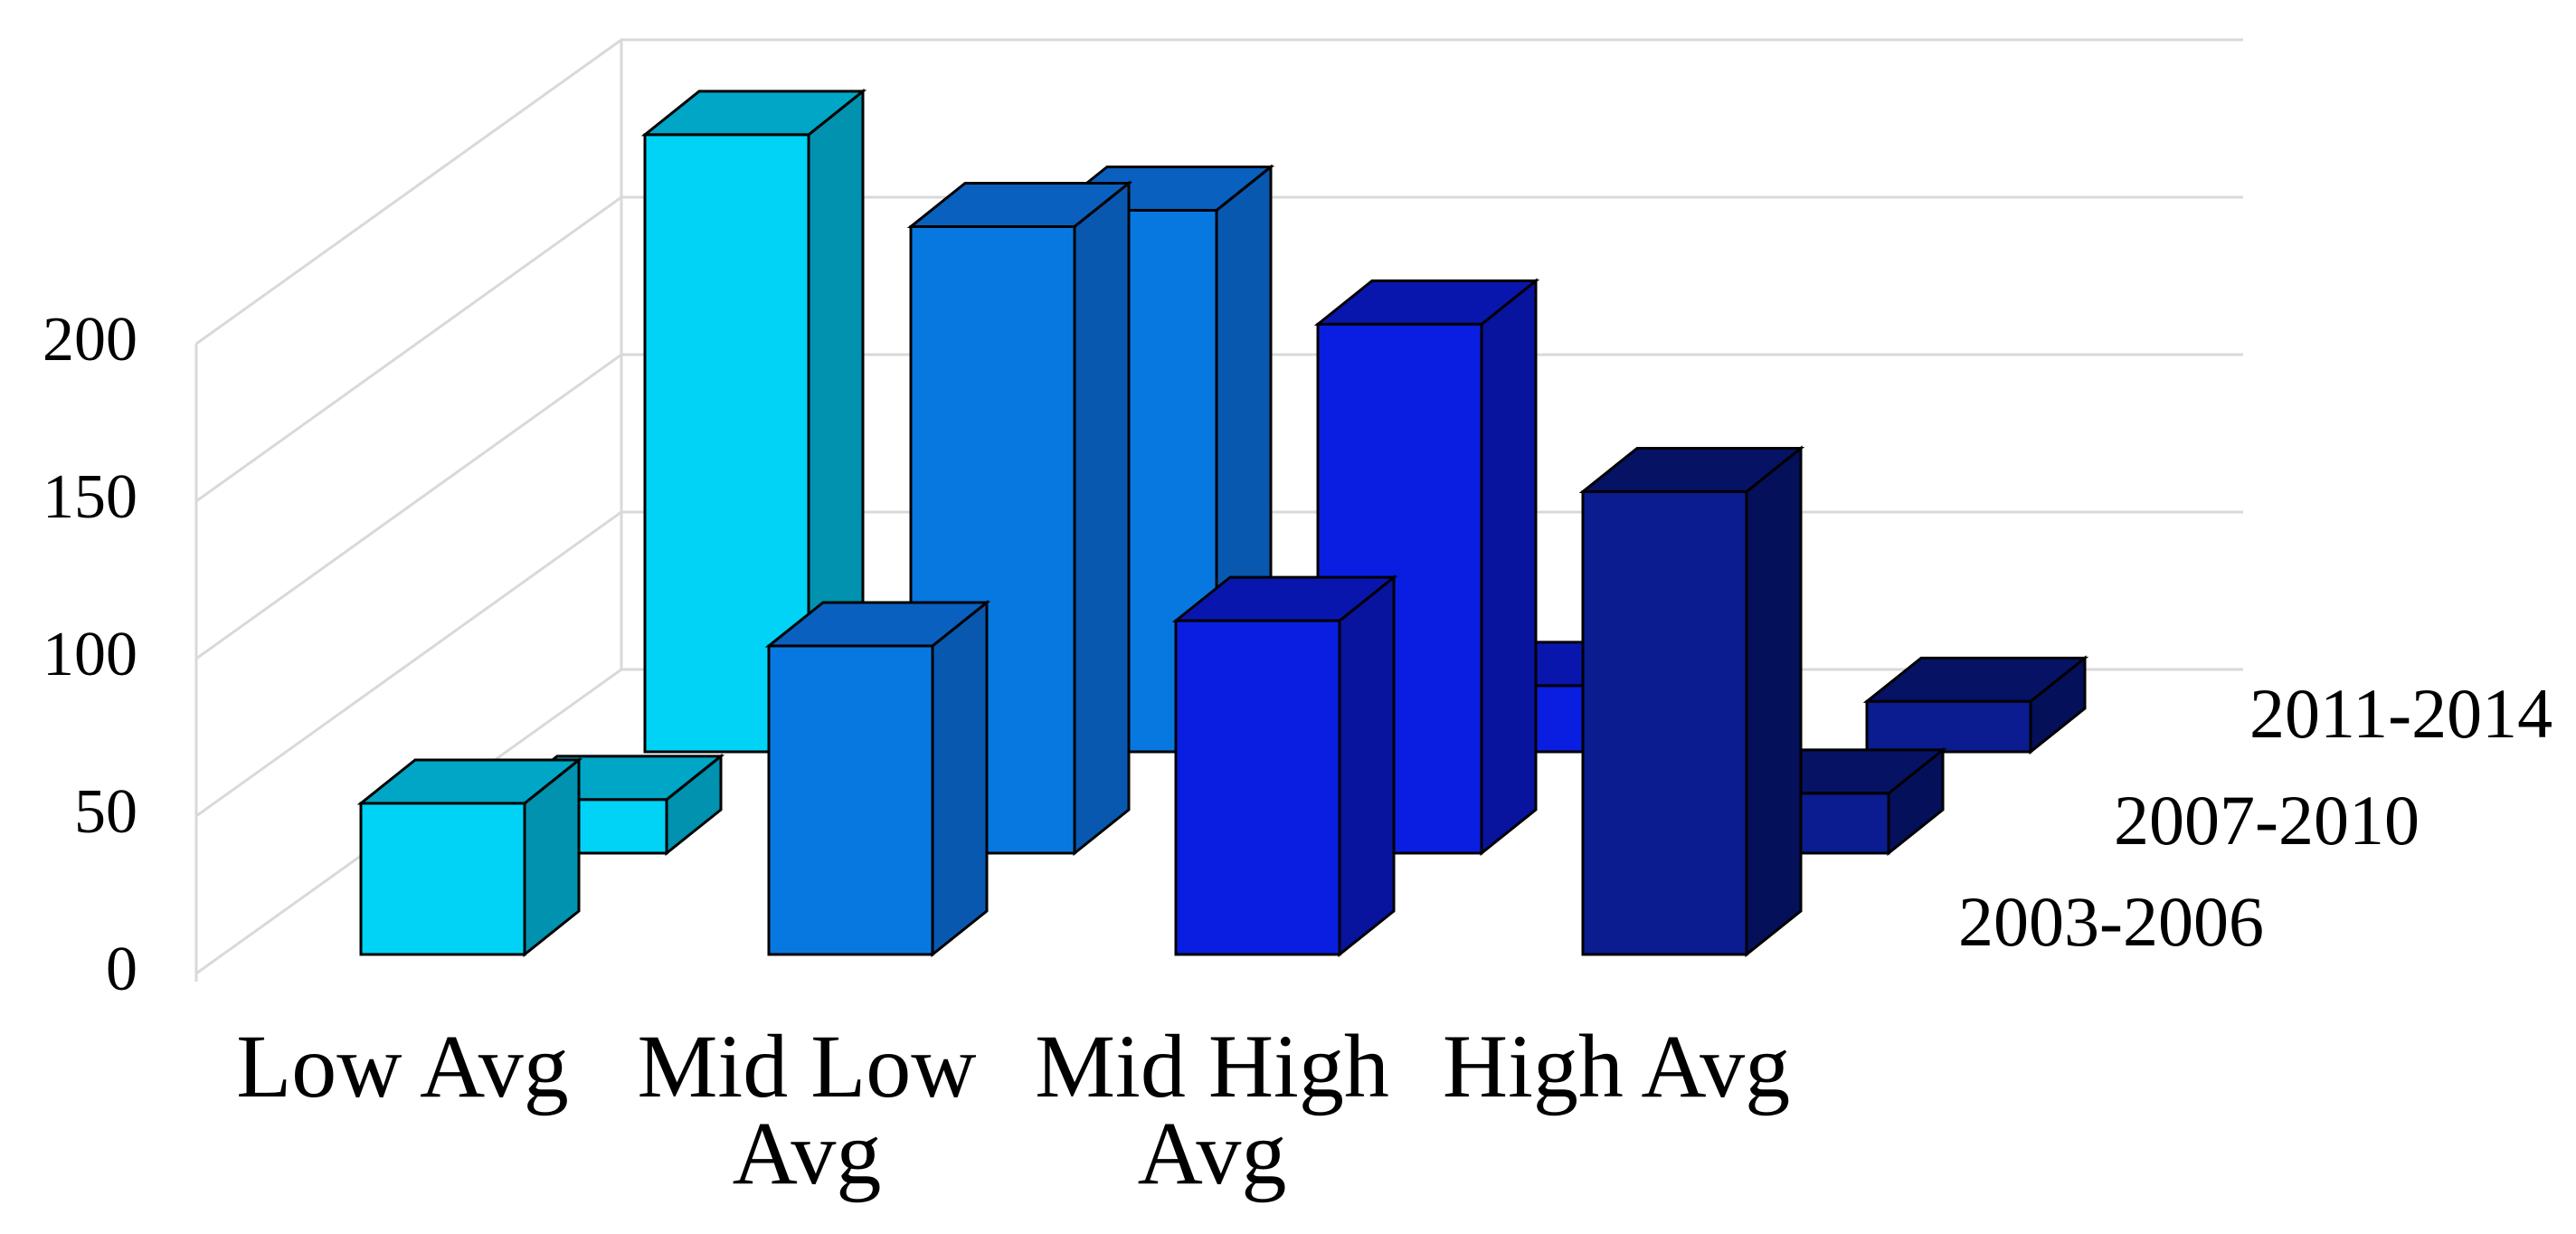 The width and height of the screenshot is (2576, 1234). I want to click on value-axis-tick-150: 150, so click(90, 497).